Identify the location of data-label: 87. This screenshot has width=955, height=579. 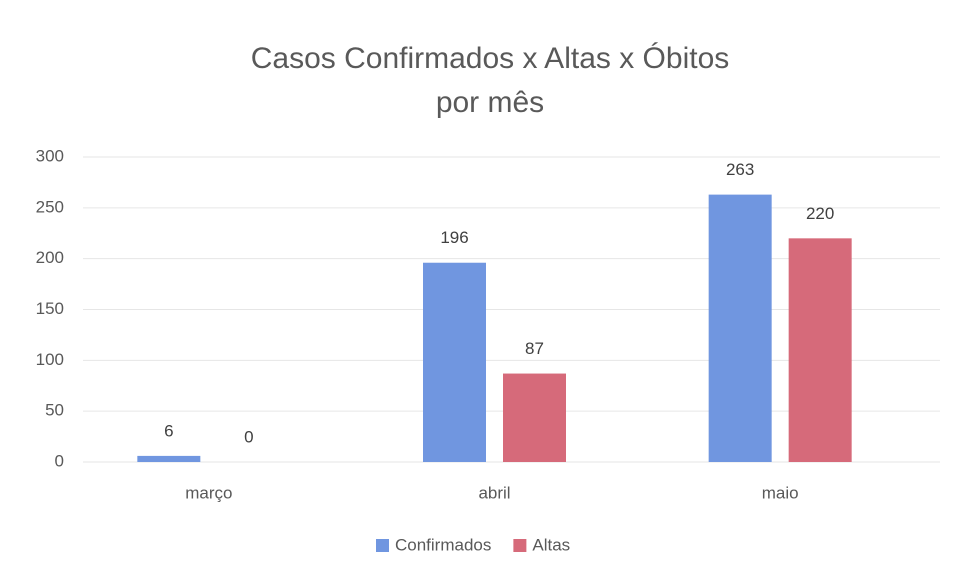
(534, 348).